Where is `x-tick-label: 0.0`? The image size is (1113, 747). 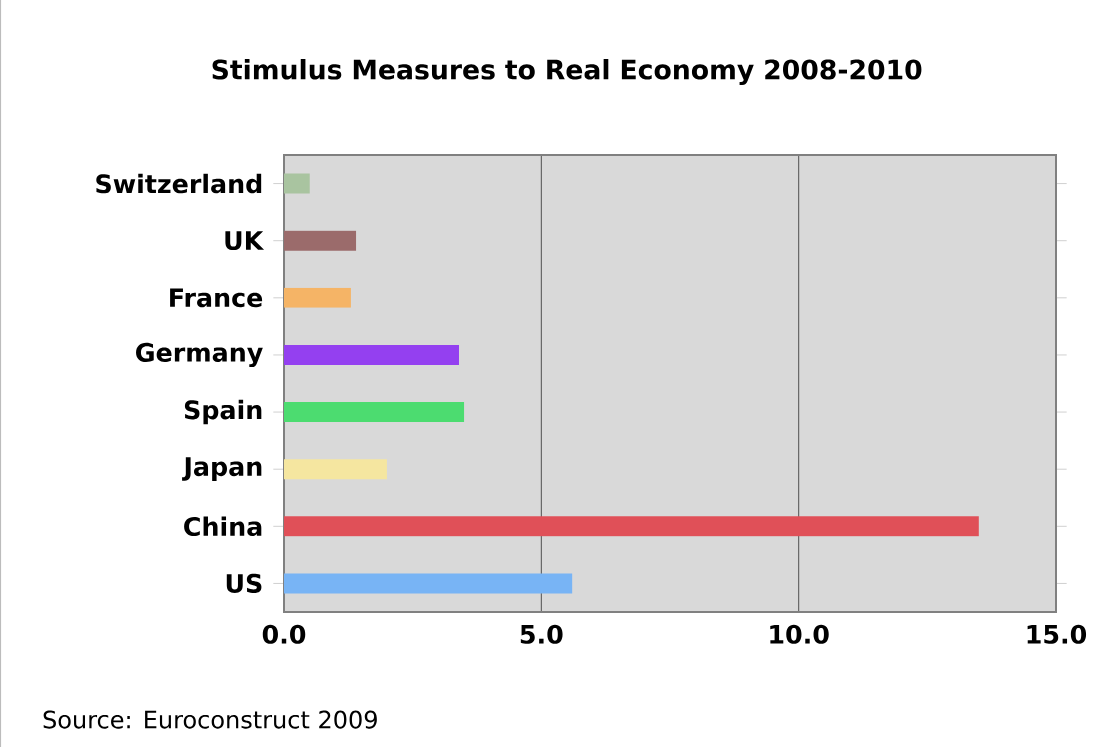 x-tick-label: 0.0 is located at coordinates (284, 634).